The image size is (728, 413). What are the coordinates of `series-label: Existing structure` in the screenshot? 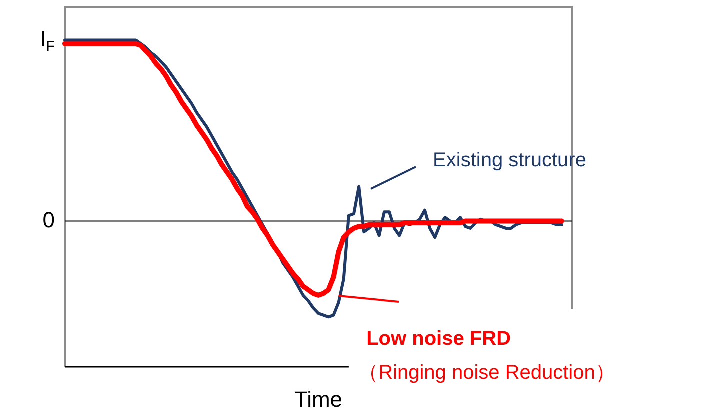 It's located at (509, 160).